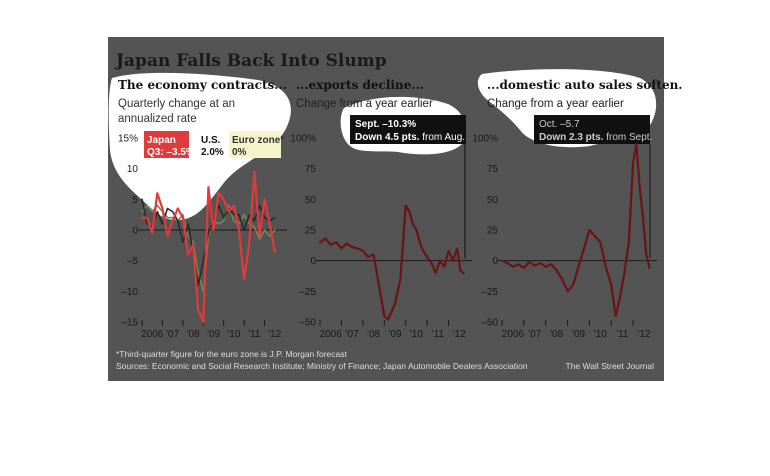 Image resolution: width=770 pixels, height=476 pixels. I want to click on legend-value-euro: 0%, so click(239, 152).